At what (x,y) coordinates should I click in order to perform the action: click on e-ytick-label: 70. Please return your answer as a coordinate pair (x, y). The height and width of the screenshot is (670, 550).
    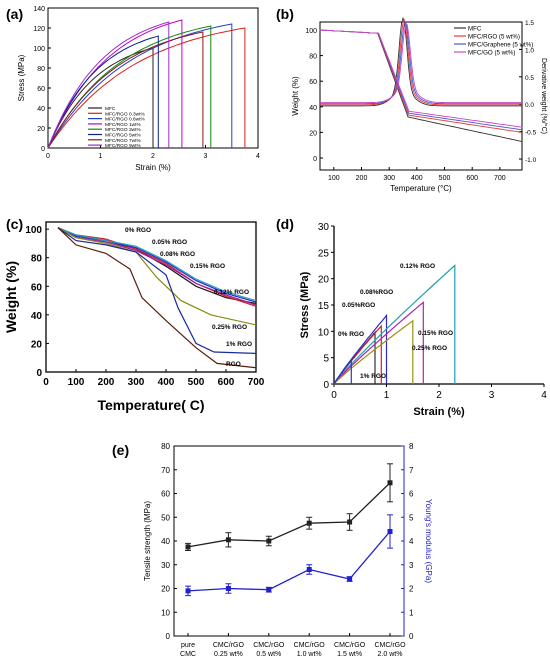
    Looking at the image, I should click on (165, 470).